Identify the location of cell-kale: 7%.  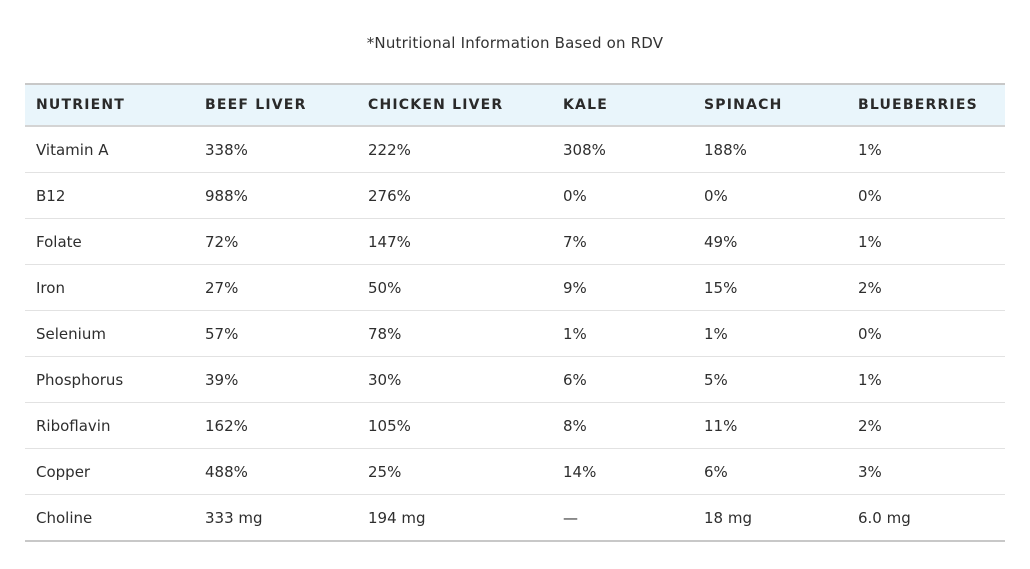
(622, 241).